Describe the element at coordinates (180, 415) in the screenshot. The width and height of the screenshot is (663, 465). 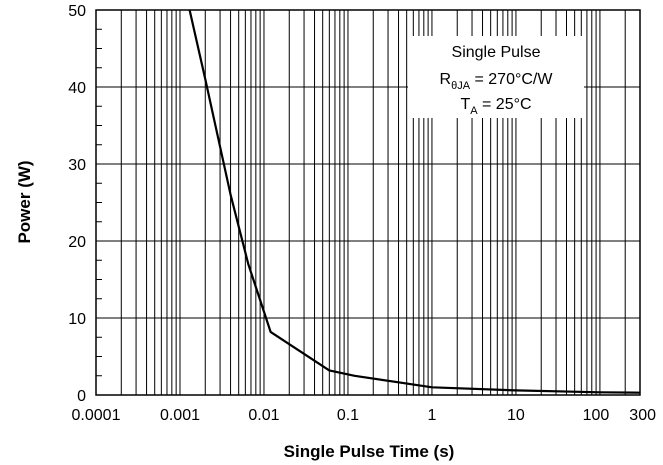
I see `x-tick-label: 0.001` at that location.